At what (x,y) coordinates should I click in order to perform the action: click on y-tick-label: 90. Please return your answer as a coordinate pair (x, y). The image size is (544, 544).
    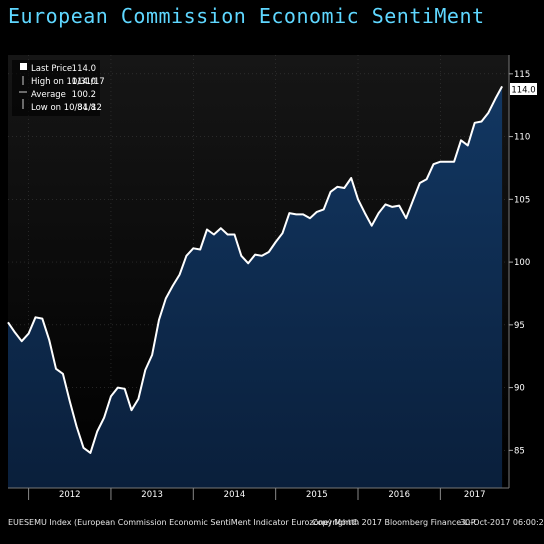
    Looking at the image, I should click on (519, 389).